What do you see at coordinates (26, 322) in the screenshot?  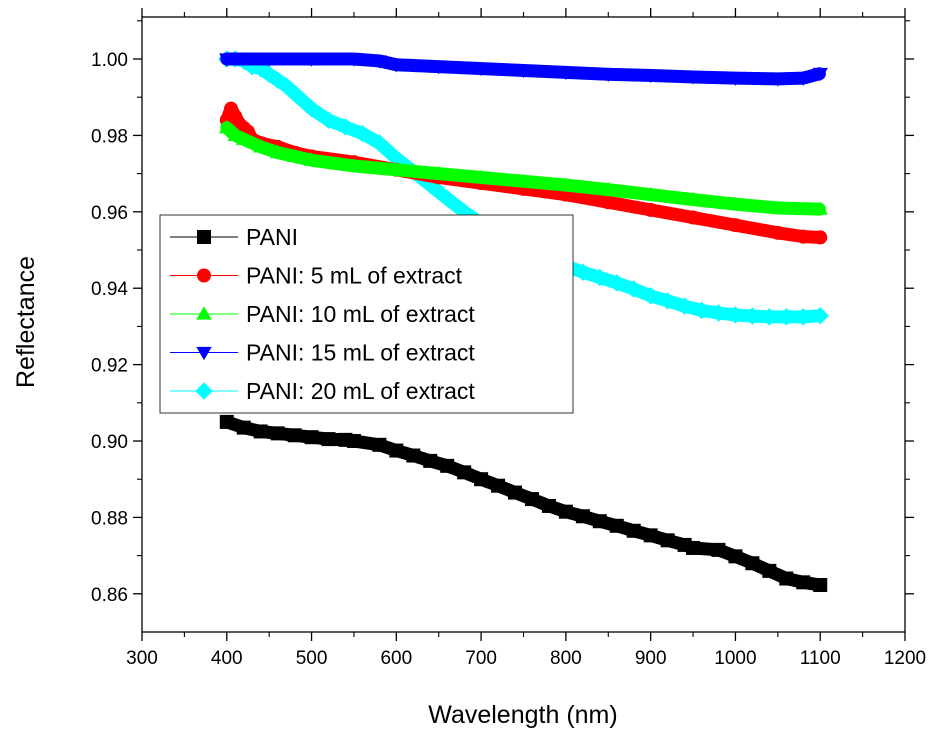 I see `y-axis-title: Reflectance` at bounding box center [26, 322].